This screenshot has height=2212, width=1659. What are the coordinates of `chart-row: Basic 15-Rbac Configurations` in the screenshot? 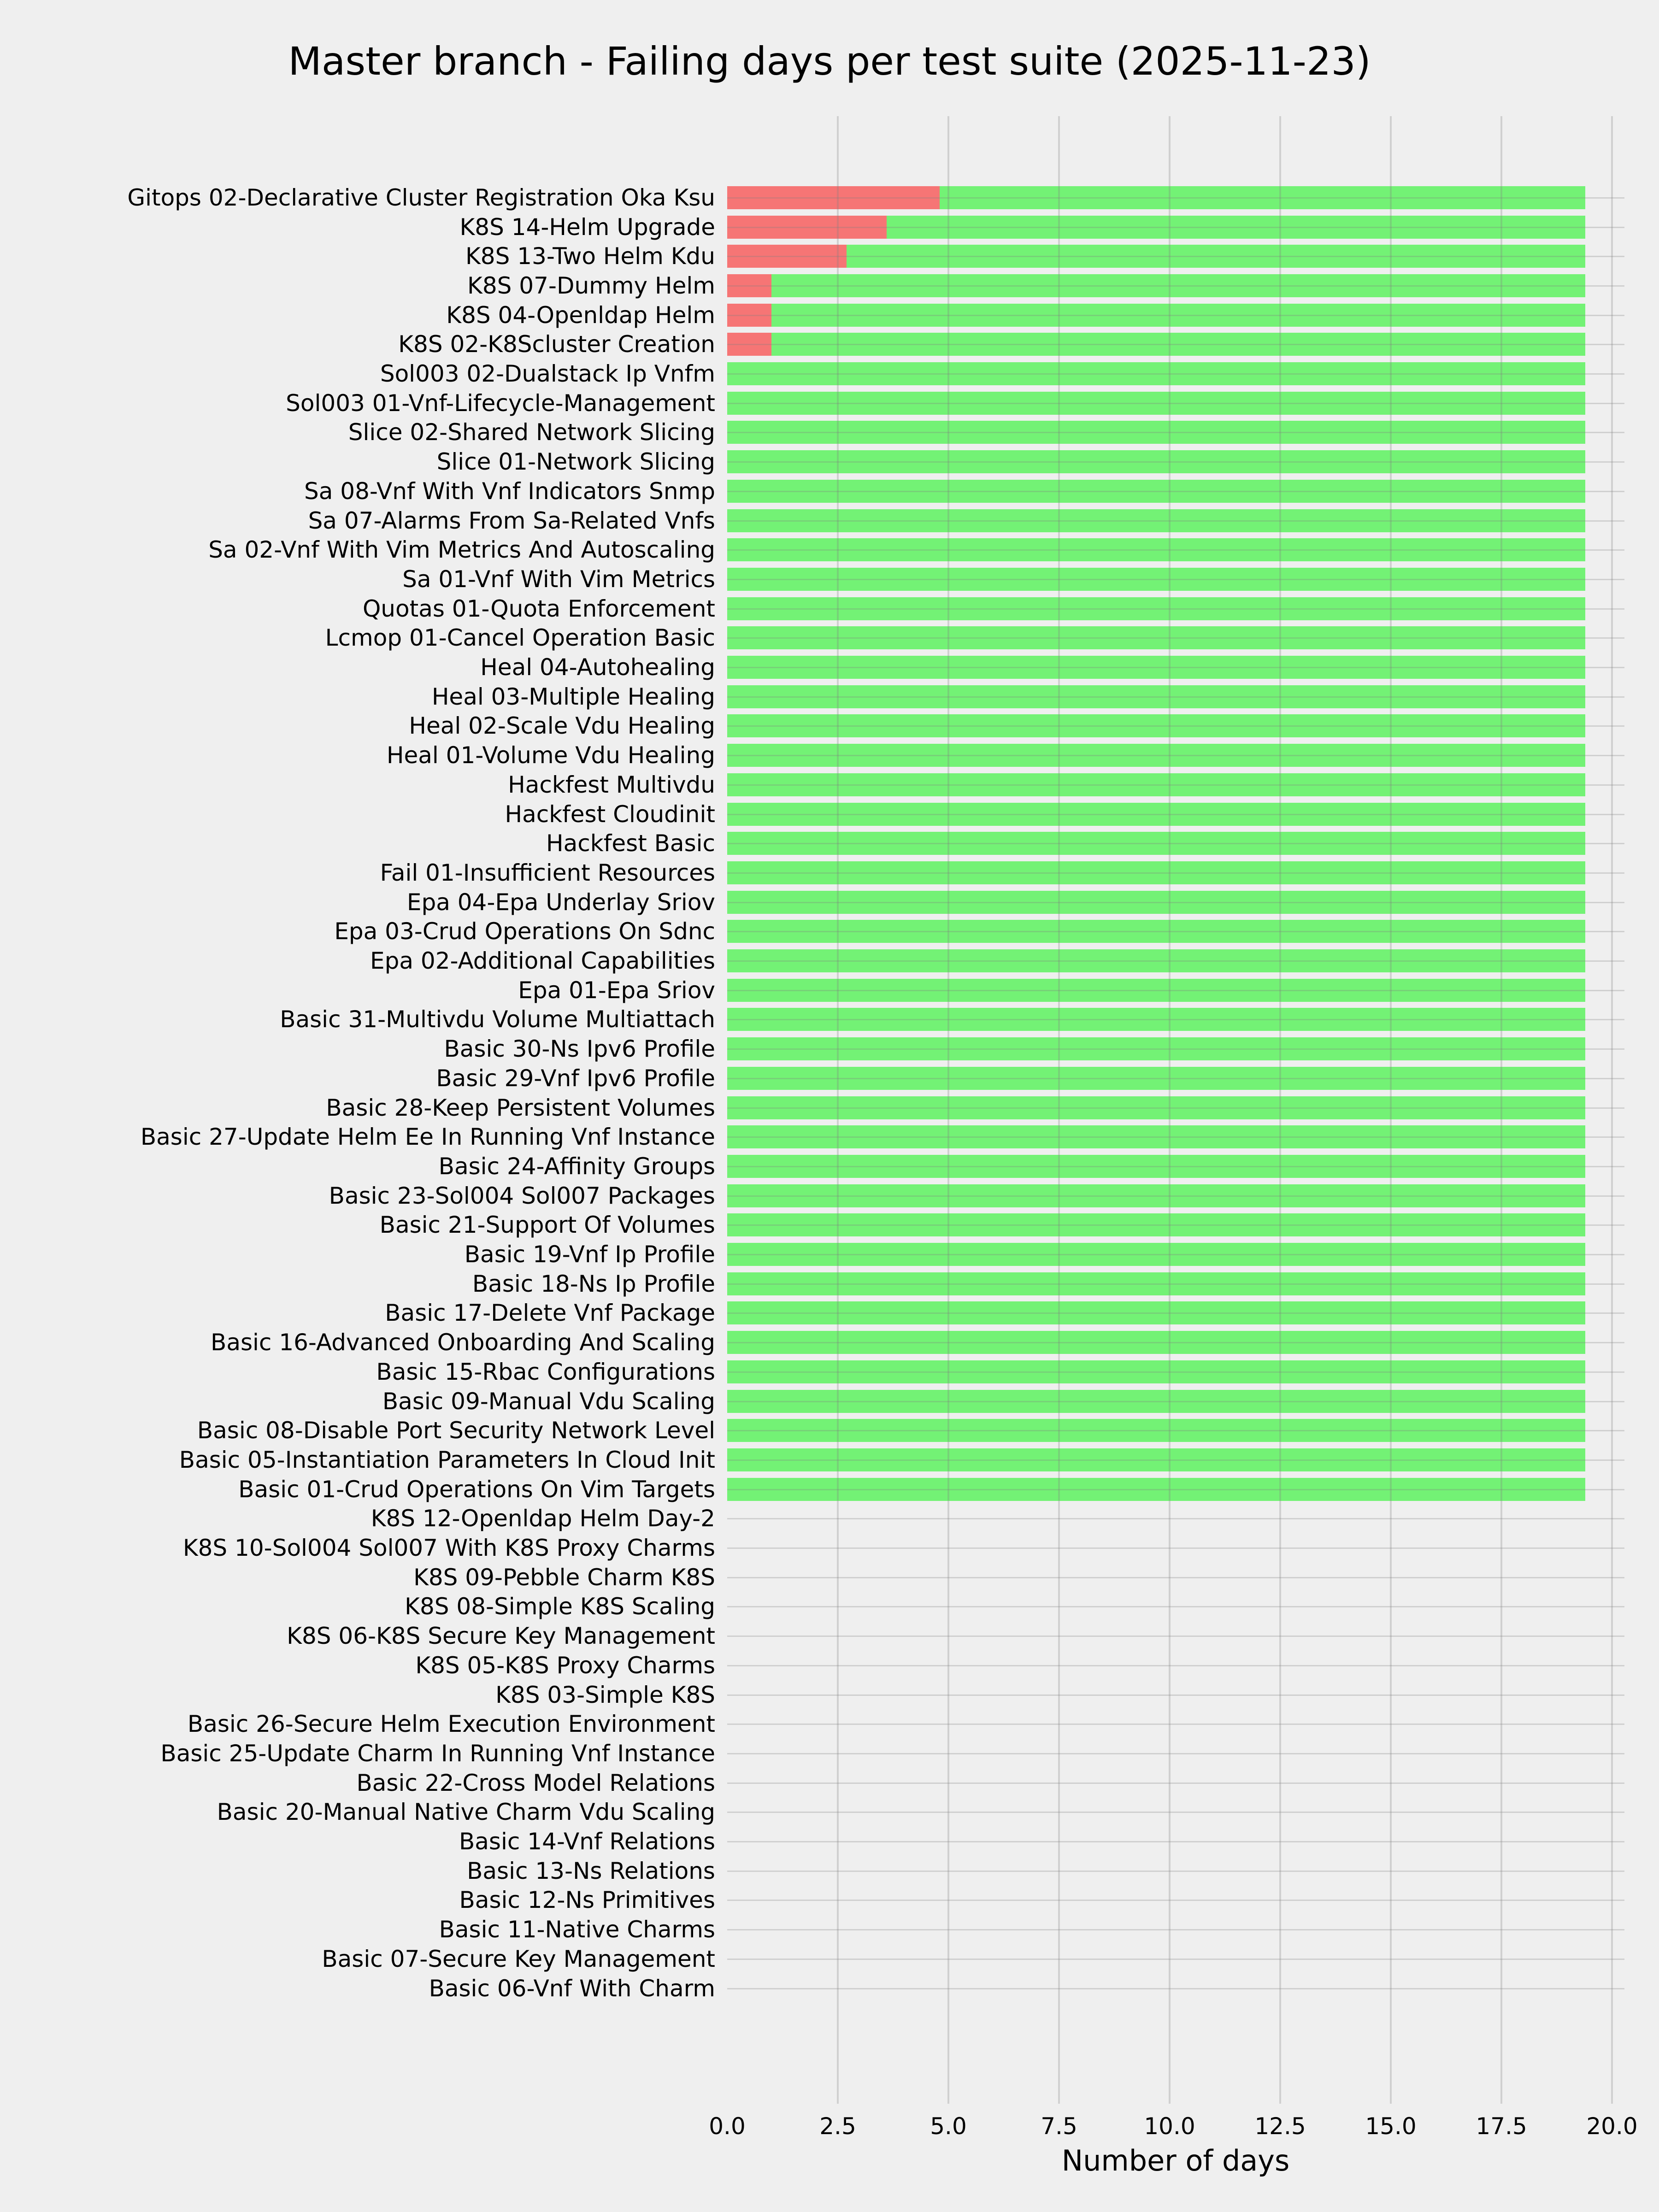 It's located at (829, 1372).